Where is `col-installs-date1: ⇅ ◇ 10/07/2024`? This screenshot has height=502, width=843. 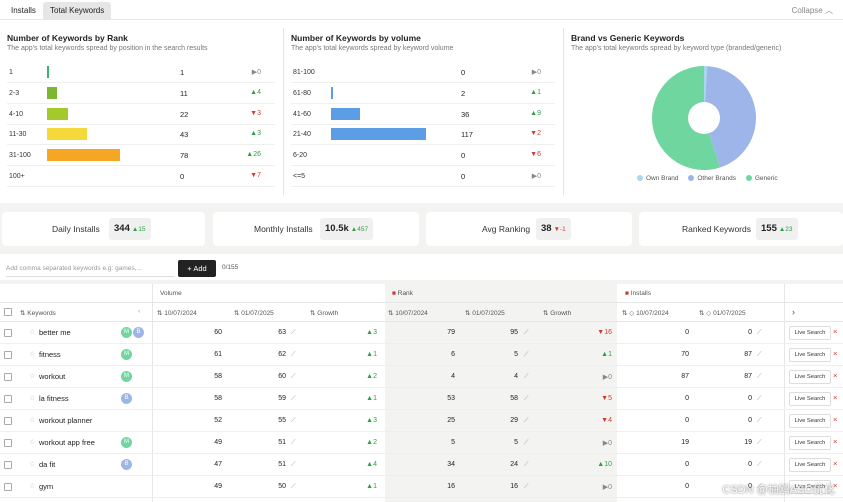 col-installs-date1: ⇅ ◇ 10/07/2024 is located at coordinates (645, 313).